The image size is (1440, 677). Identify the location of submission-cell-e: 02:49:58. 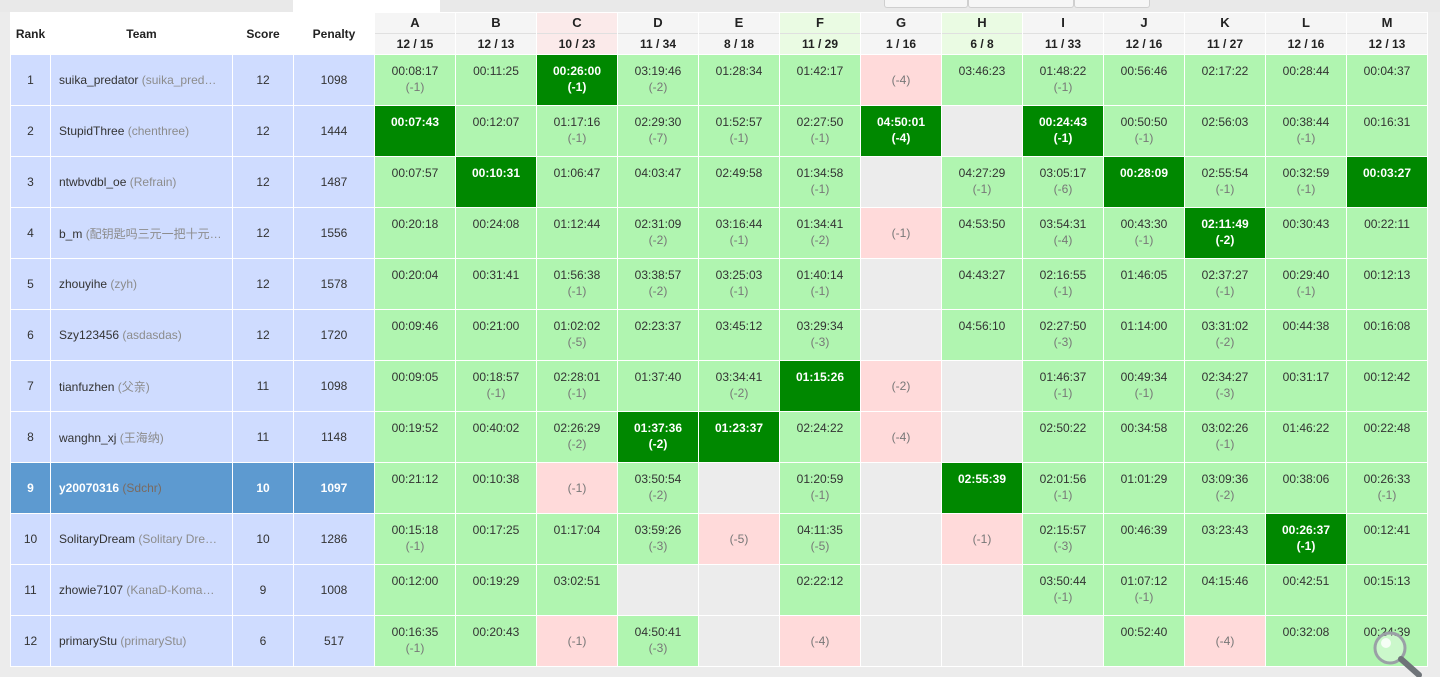
(739, 182).